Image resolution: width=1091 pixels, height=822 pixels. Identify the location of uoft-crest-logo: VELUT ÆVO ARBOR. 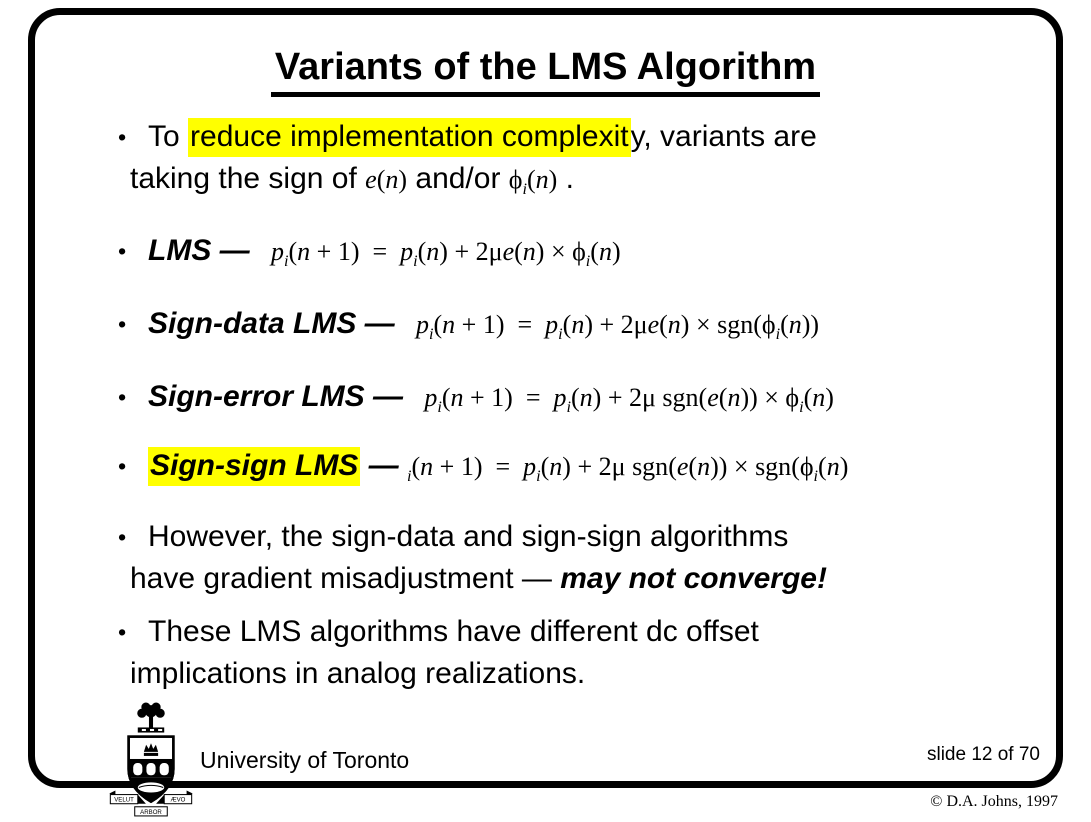
(151, 759).